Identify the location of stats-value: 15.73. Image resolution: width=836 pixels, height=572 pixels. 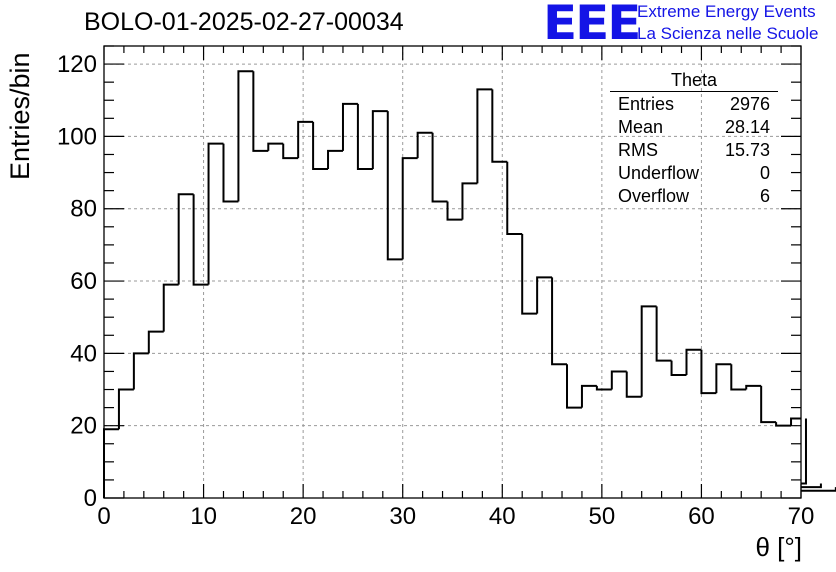
(747, 150).